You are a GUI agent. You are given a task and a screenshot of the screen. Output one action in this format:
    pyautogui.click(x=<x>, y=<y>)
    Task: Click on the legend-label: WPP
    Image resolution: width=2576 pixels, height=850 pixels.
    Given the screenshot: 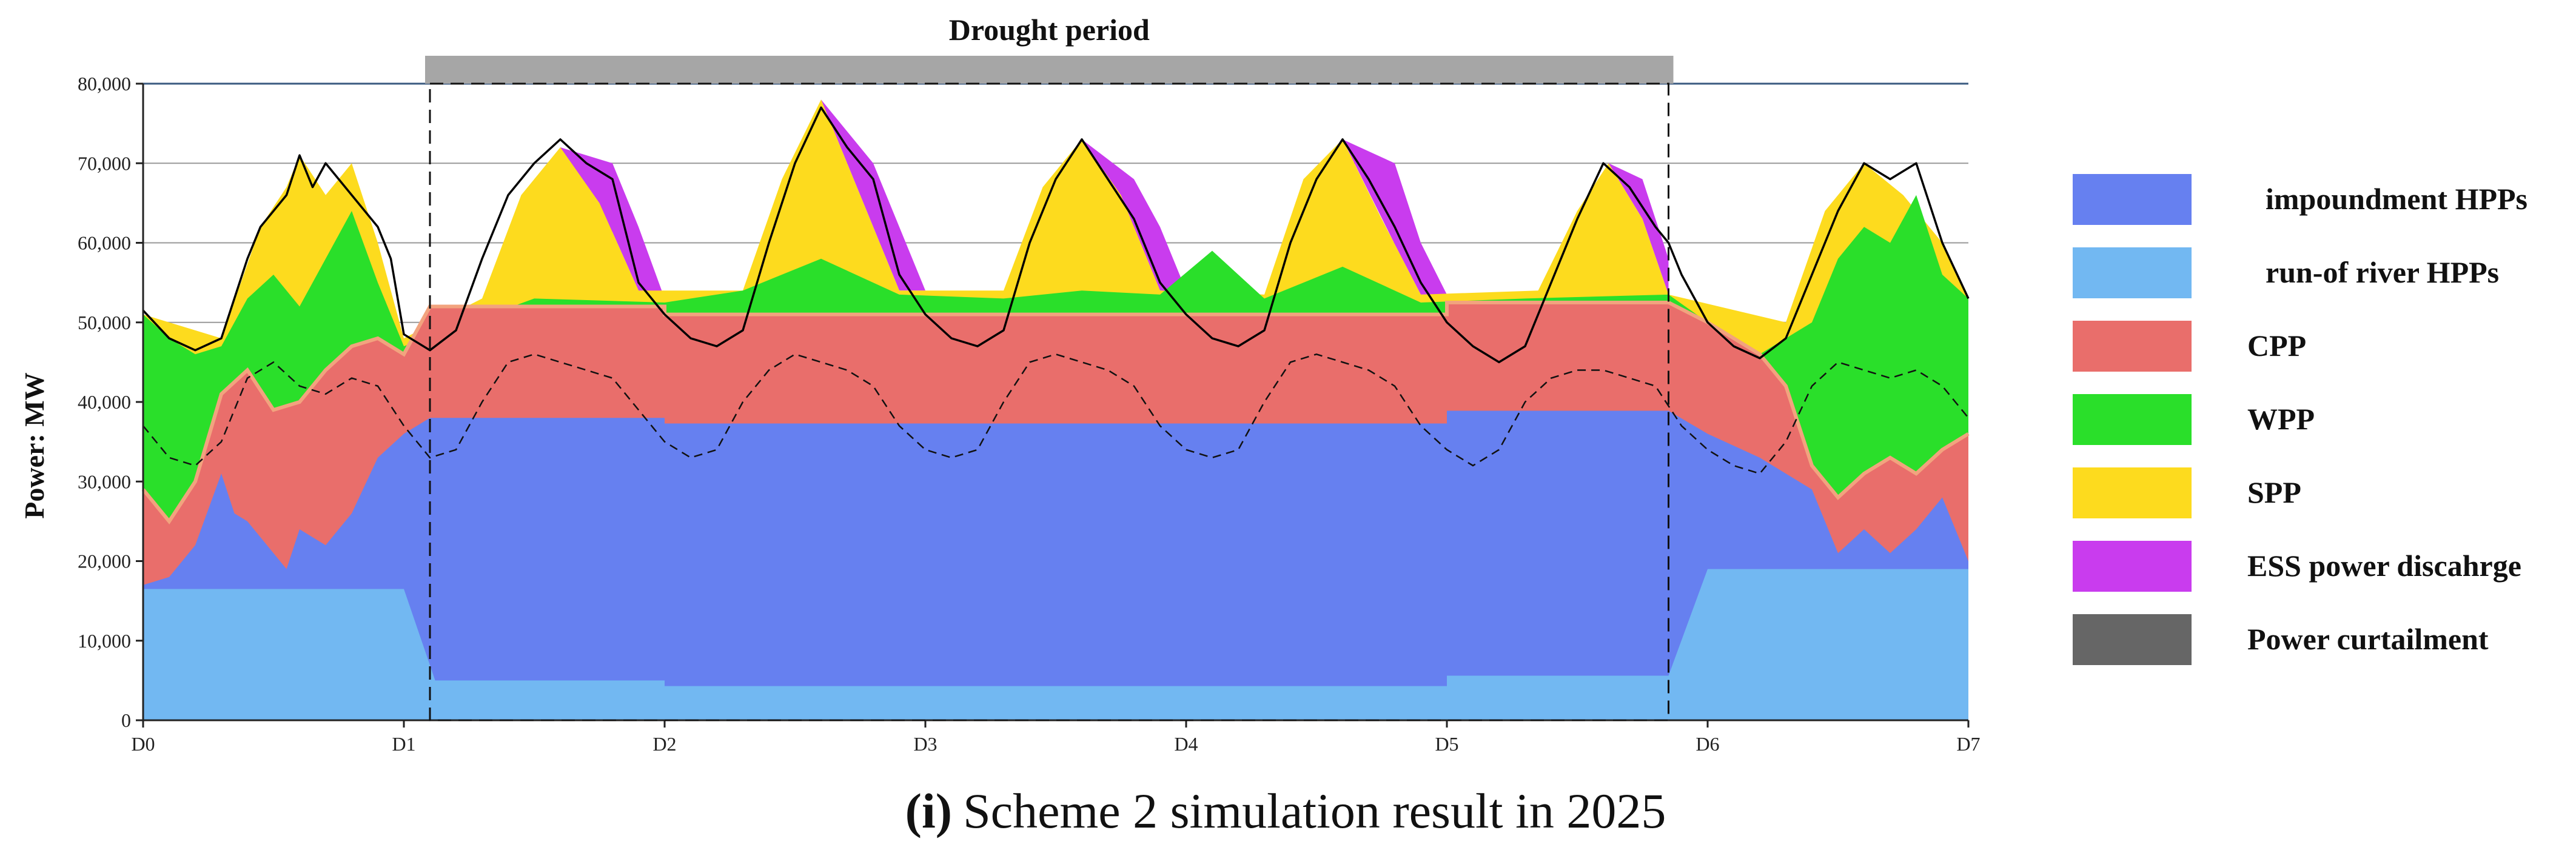 What is the action you would take?
    pyautogui.click(x=2281, y=419)
    